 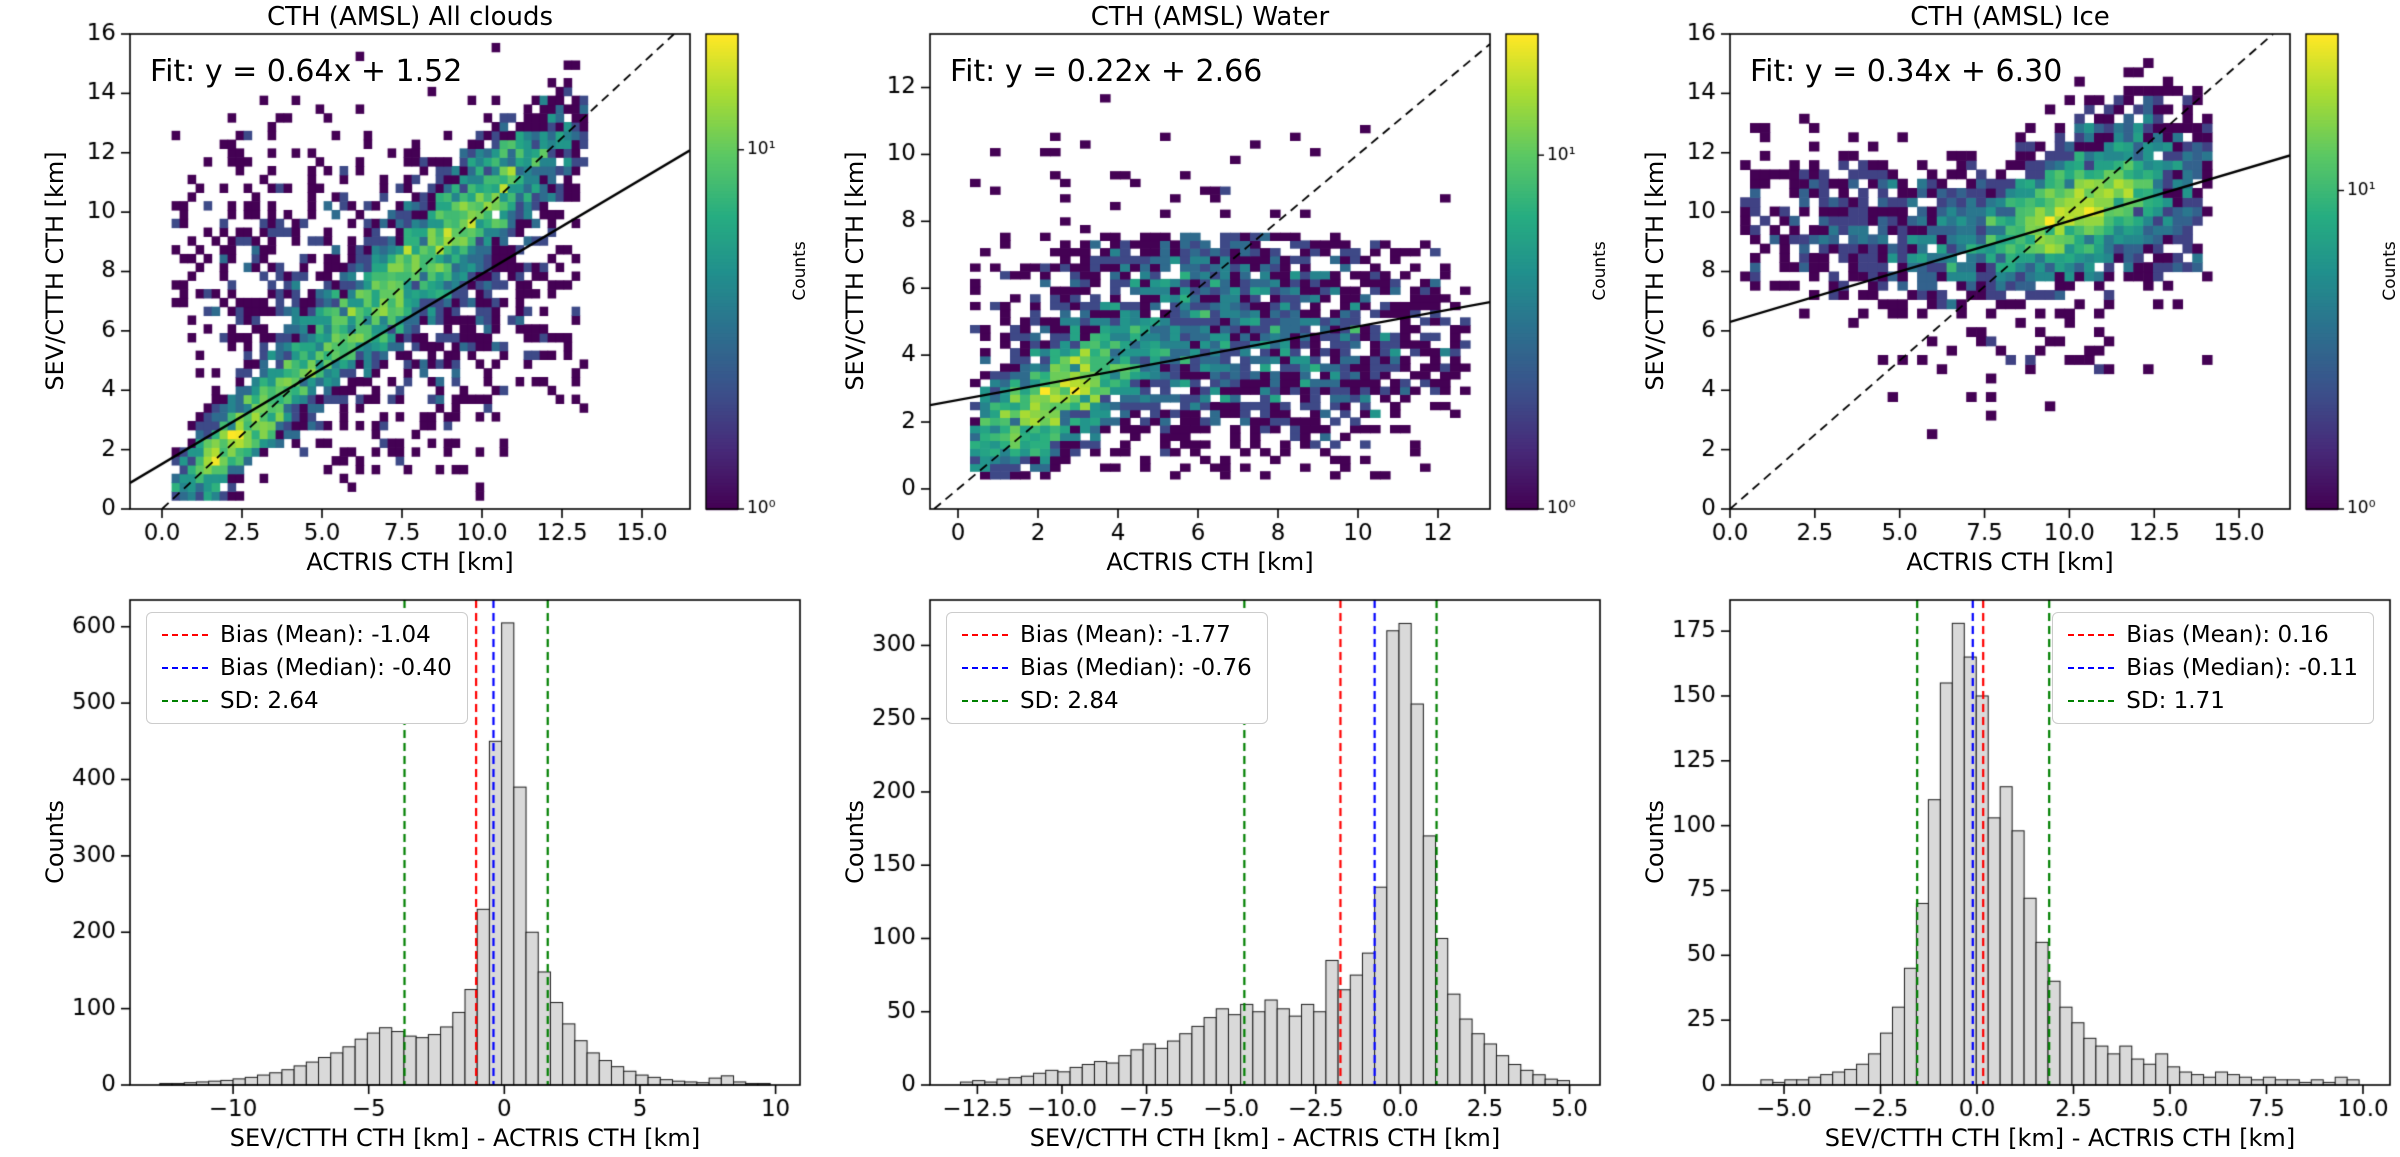 I want to click on fit-equation-ice: Fit: y = 0.34x + 6.30, so click(x=1906, y=71).